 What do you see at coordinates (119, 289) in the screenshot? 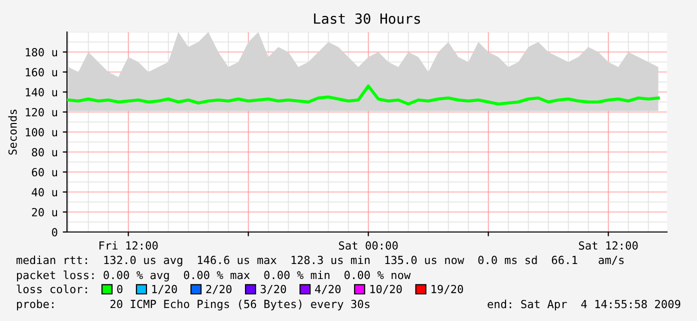
I see `legend-label: 0` at bounding box center [119, 289].